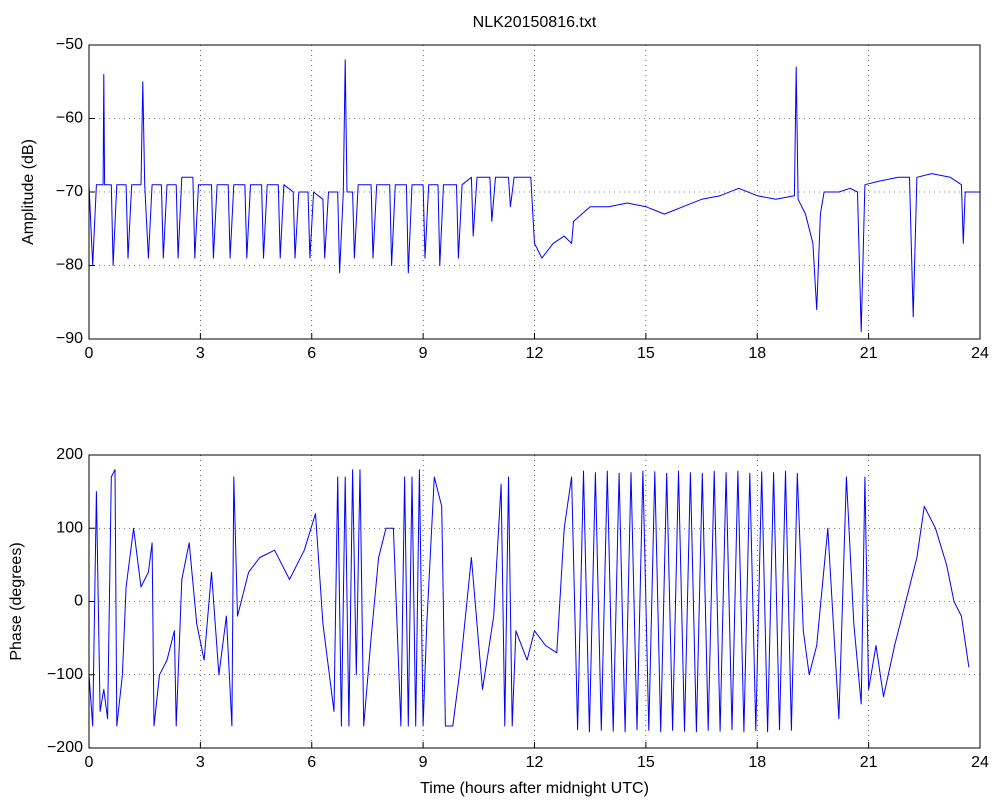 The height and width of the screenshot is (806, 998). Describe the element at coordinates (69, 44) in the screenshot. I see `y-tick-label: −50` at that location.